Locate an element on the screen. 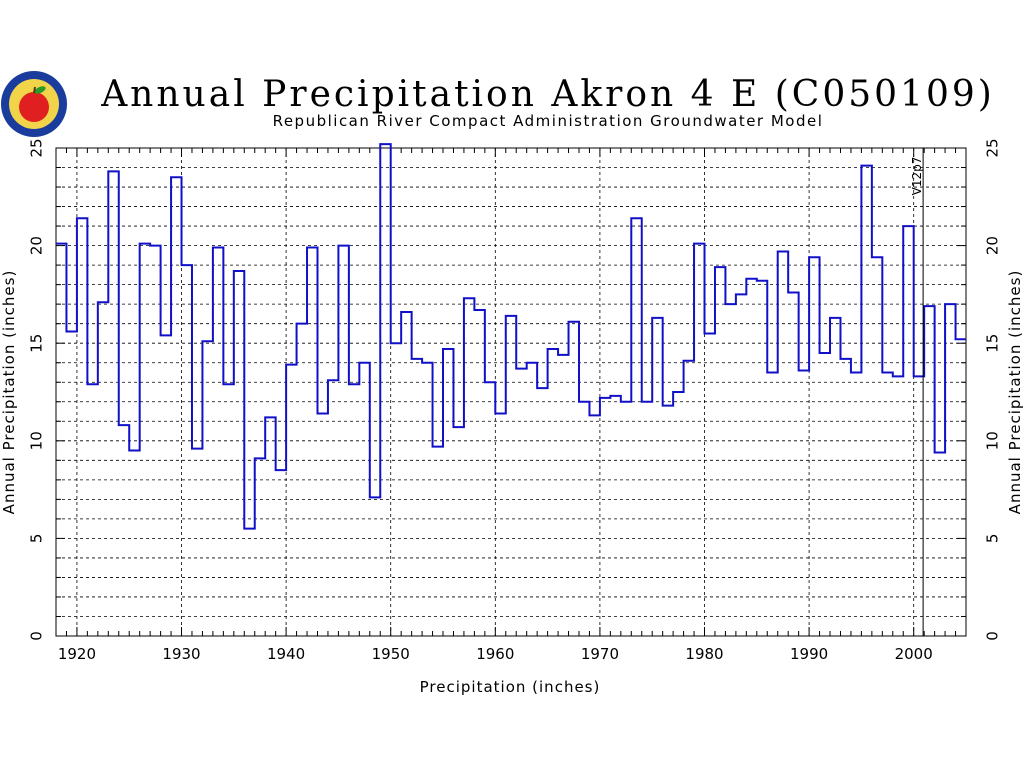 Image resolution: width=1024 pixels, height=768 pixels. x-tick-label: 1930 is located at coordinates (181, 654).